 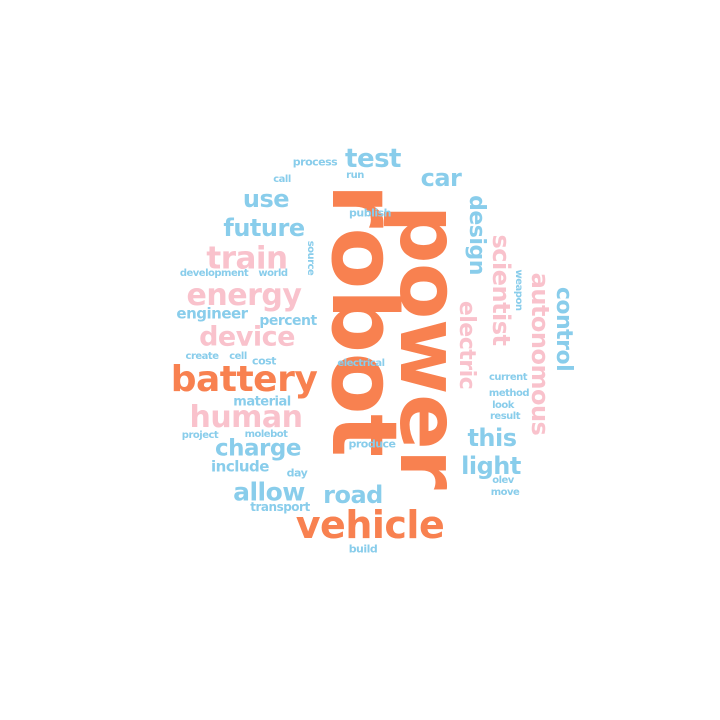 I want to click on word-road: road, so click(x=353, y=495).